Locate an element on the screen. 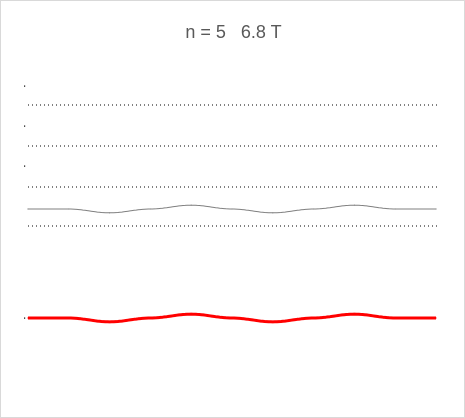  chart-title: n = 5 6.8 T is located at coordinates (233, 32).